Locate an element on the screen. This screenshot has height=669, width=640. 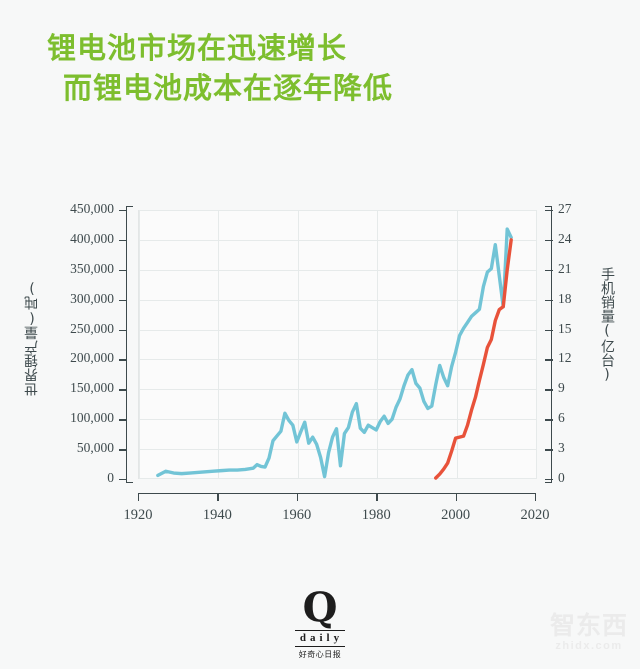
y-axis-left-title: 世界锂产量(吨) is located at coordinates (32, 338).